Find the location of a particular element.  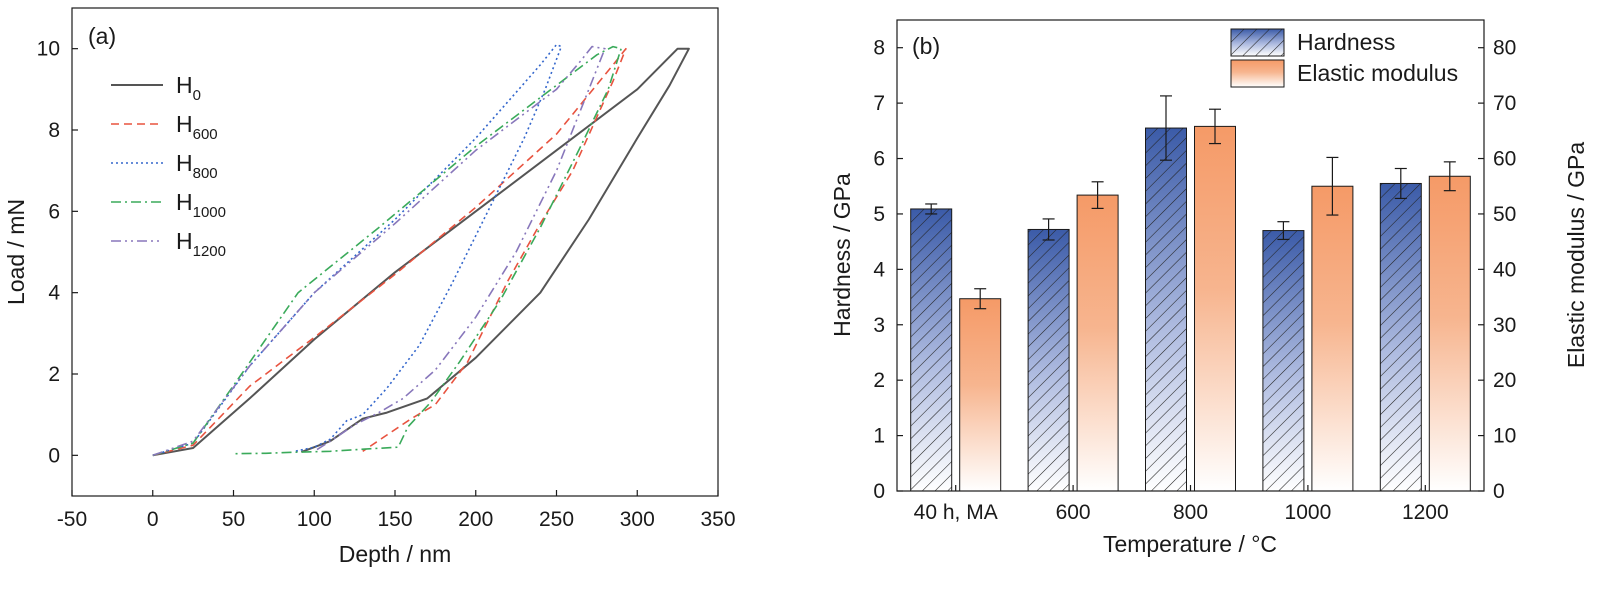

left-y-tick-label: 1 is located at coordinates (879, 436).